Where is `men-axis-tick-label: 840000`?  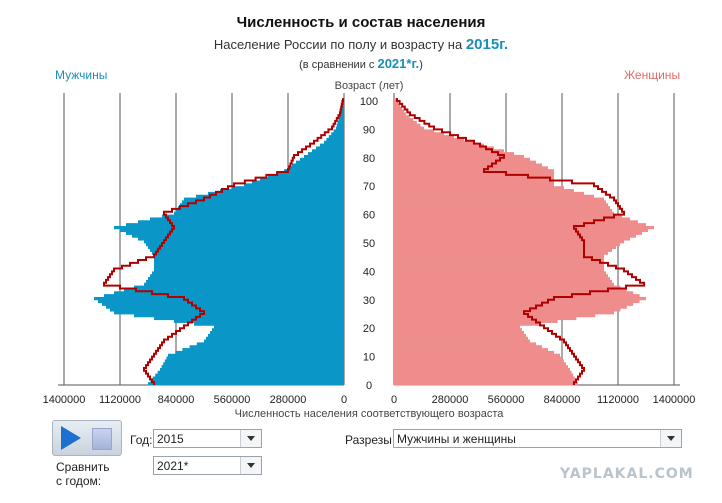 men-axis-tick-label: 840000 is located at coordinates (176, 400).